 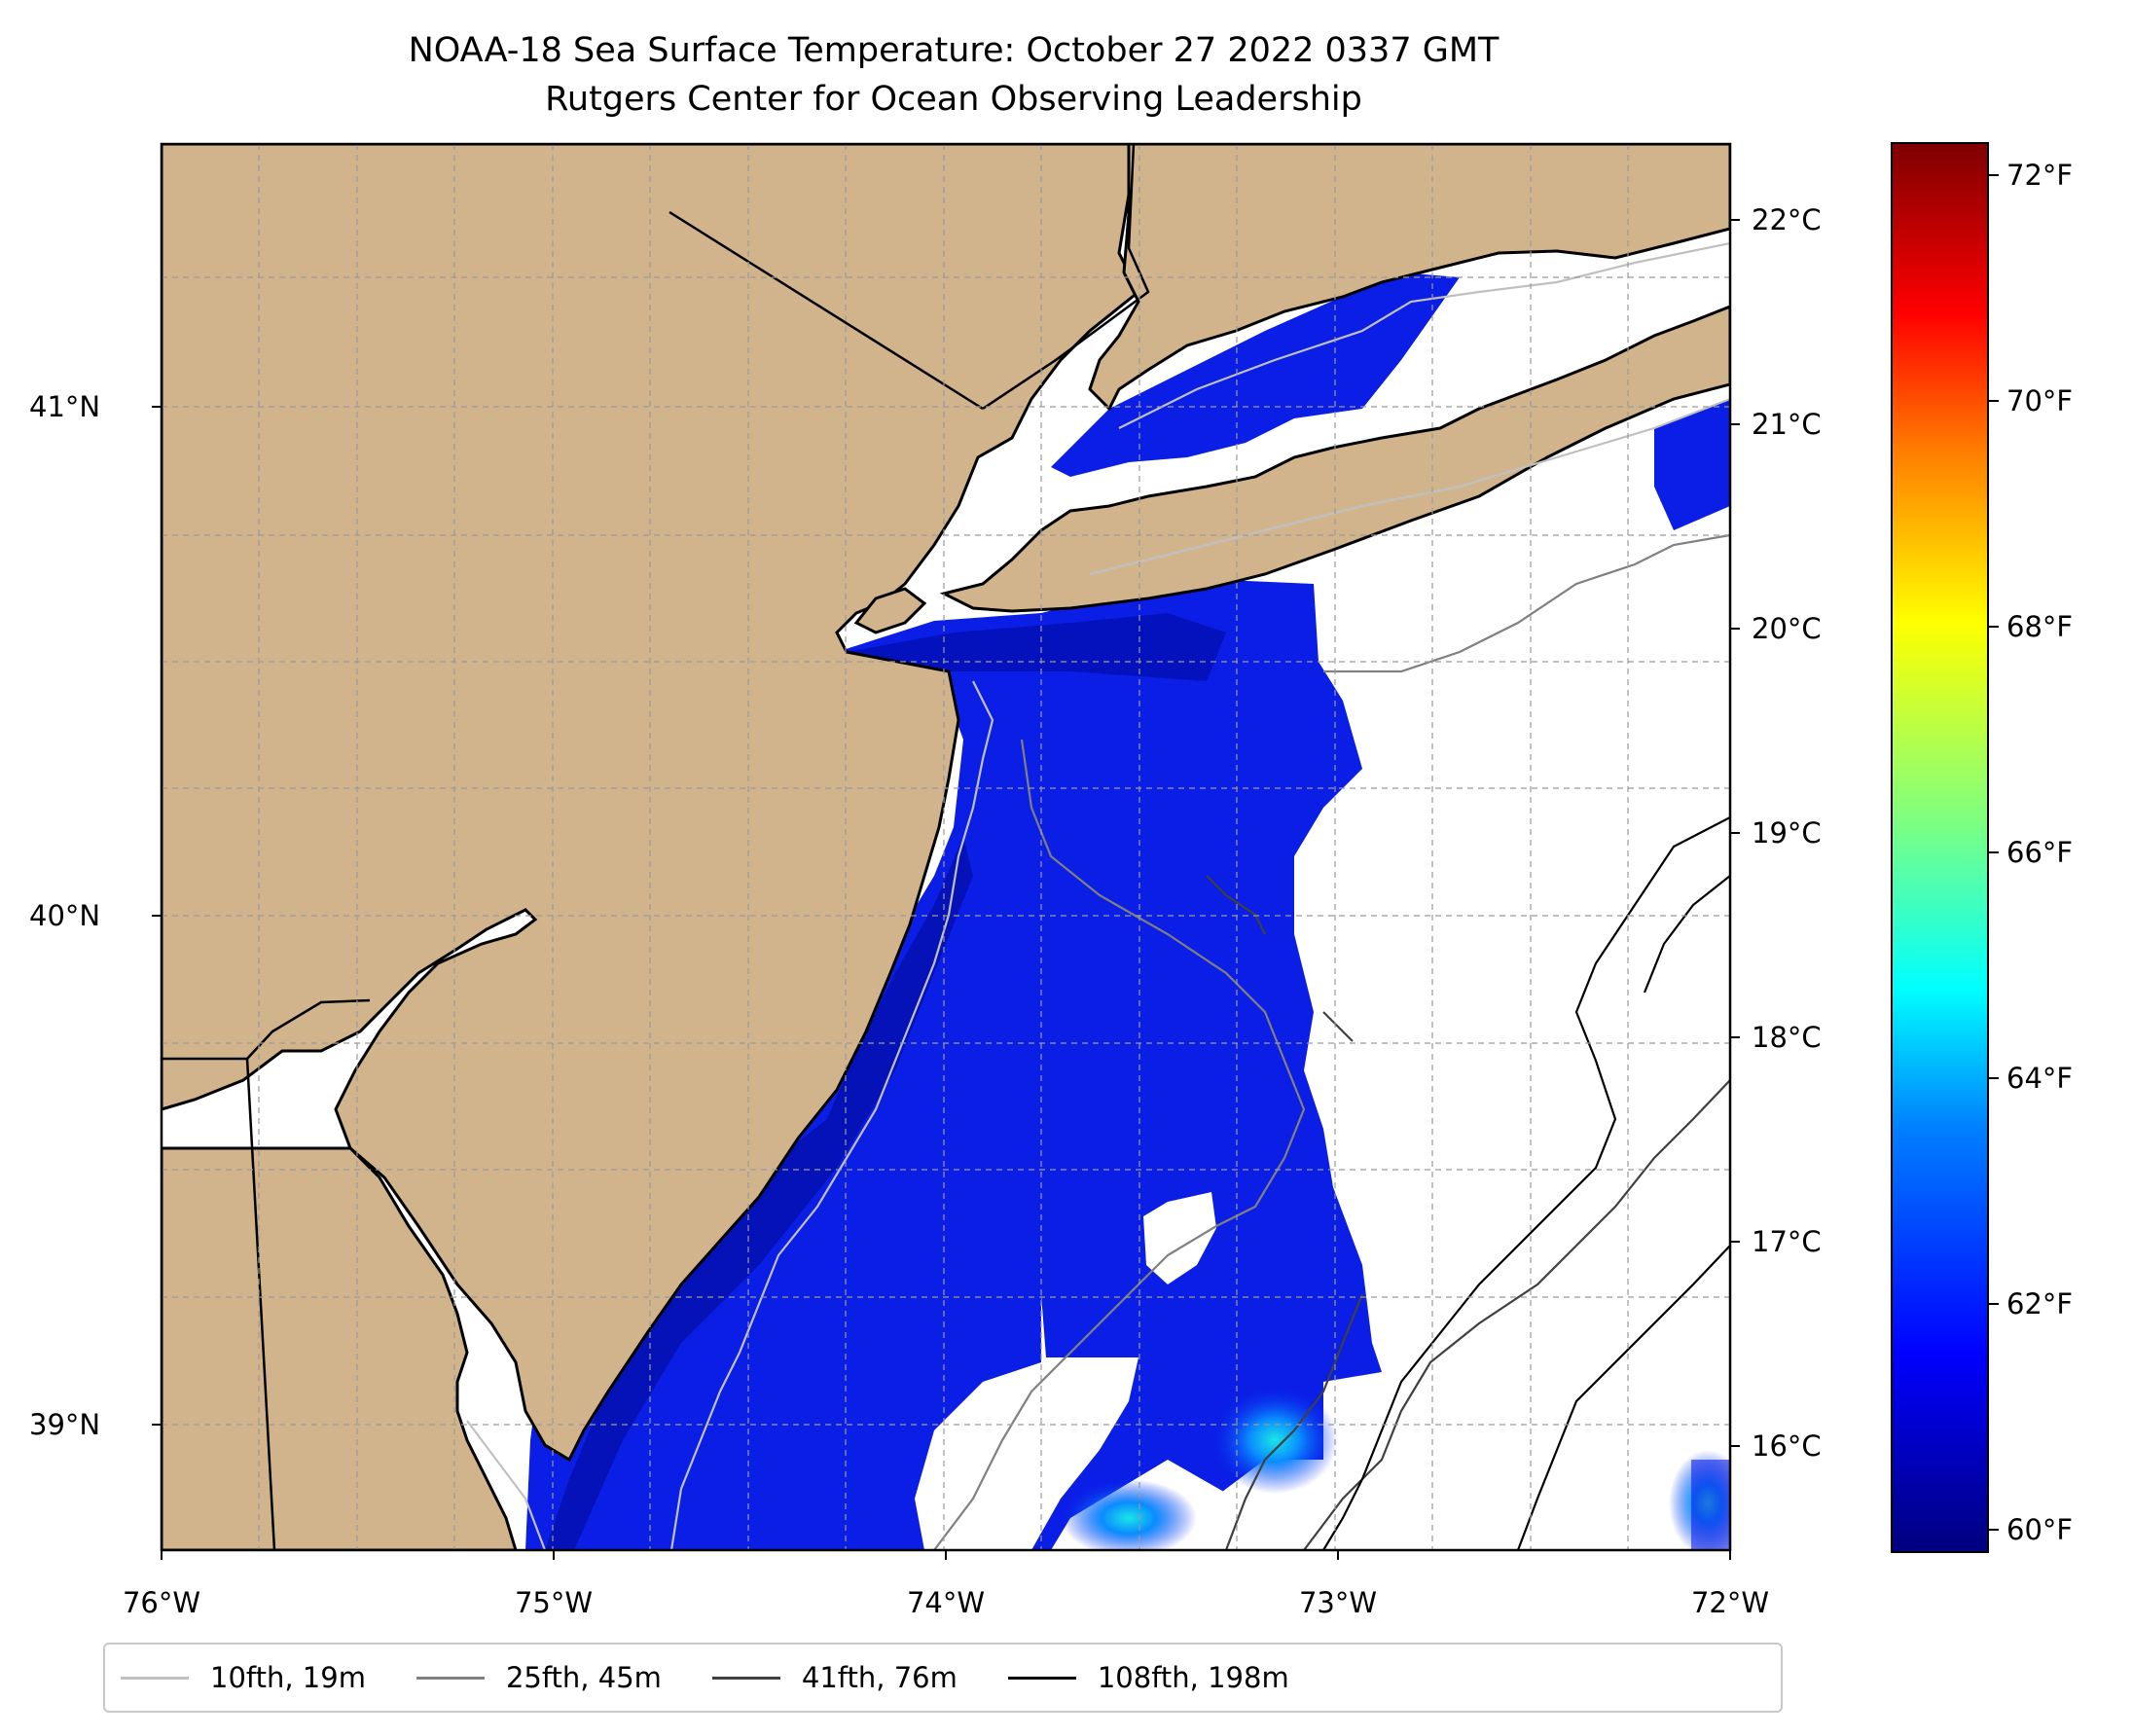 I want to click on legend-line-25fth, so click(x=451, y=1678).